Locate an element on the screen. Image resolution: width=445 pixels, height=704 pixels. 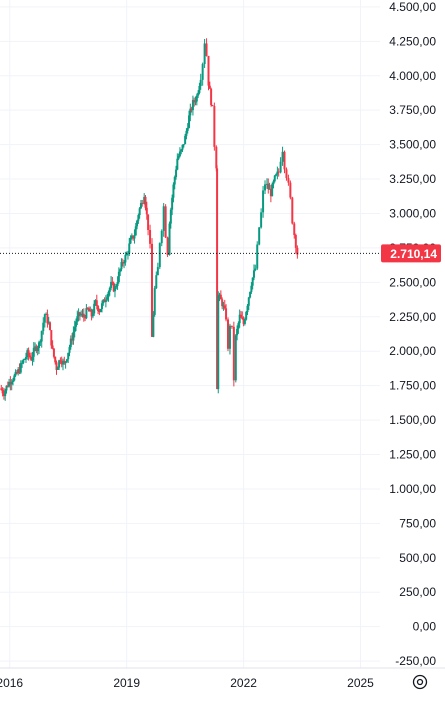
y-tick-label: 0,00 is located at coordinates (425, 627).